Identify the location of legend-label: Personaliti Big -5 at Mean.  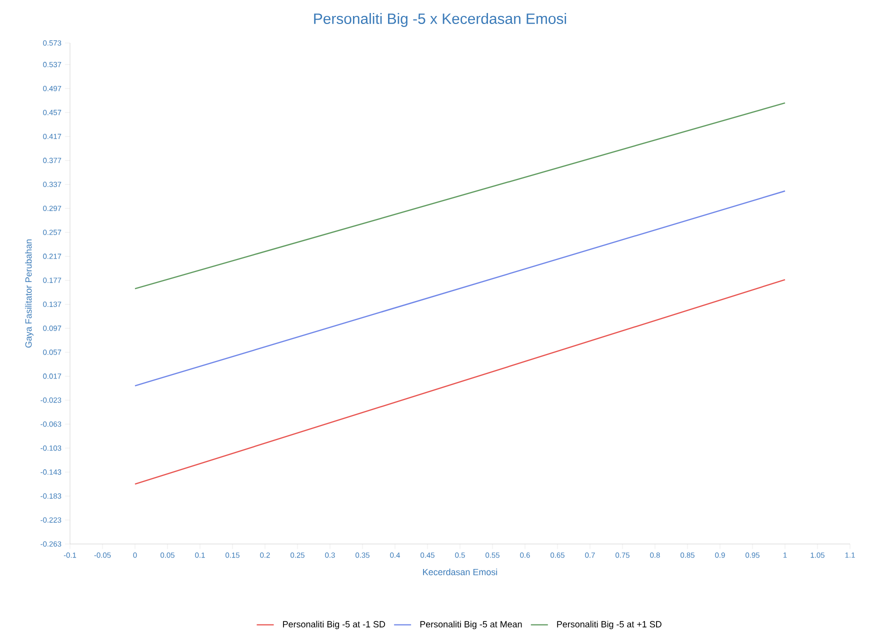
(471, 625).